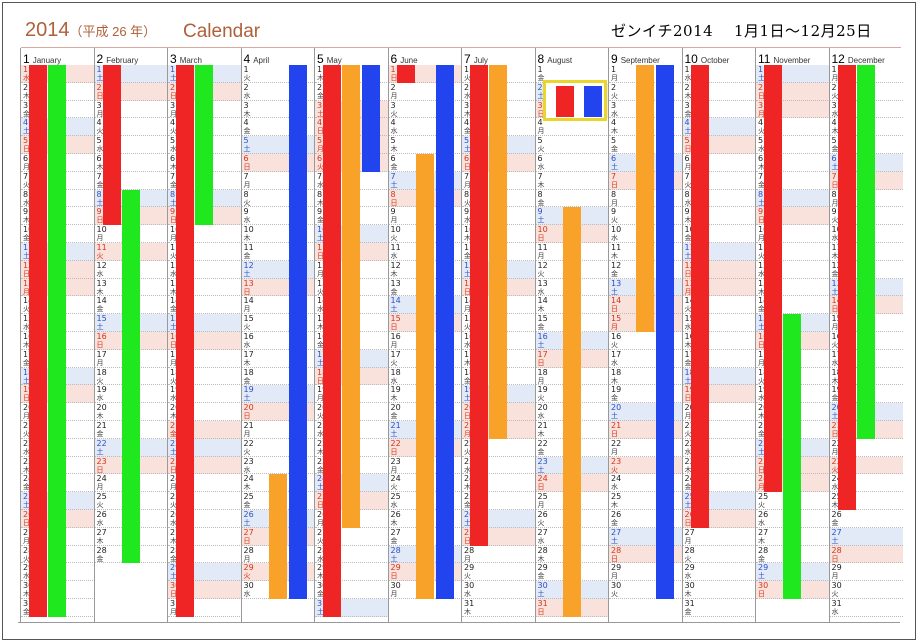 The height and width of the screenshot is (644, 920). What do you see at coordinates (542, 336) in the screenshot?
I see `day-number: 16` at bounding box center [542, 336].